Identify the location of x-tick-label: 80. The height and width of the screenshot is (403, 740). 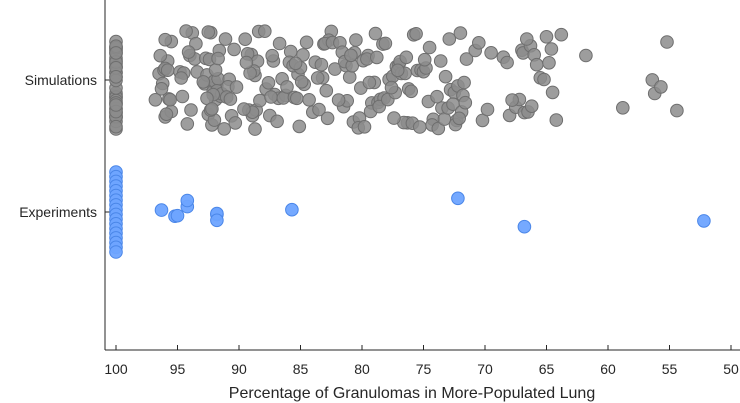
(362, 369).